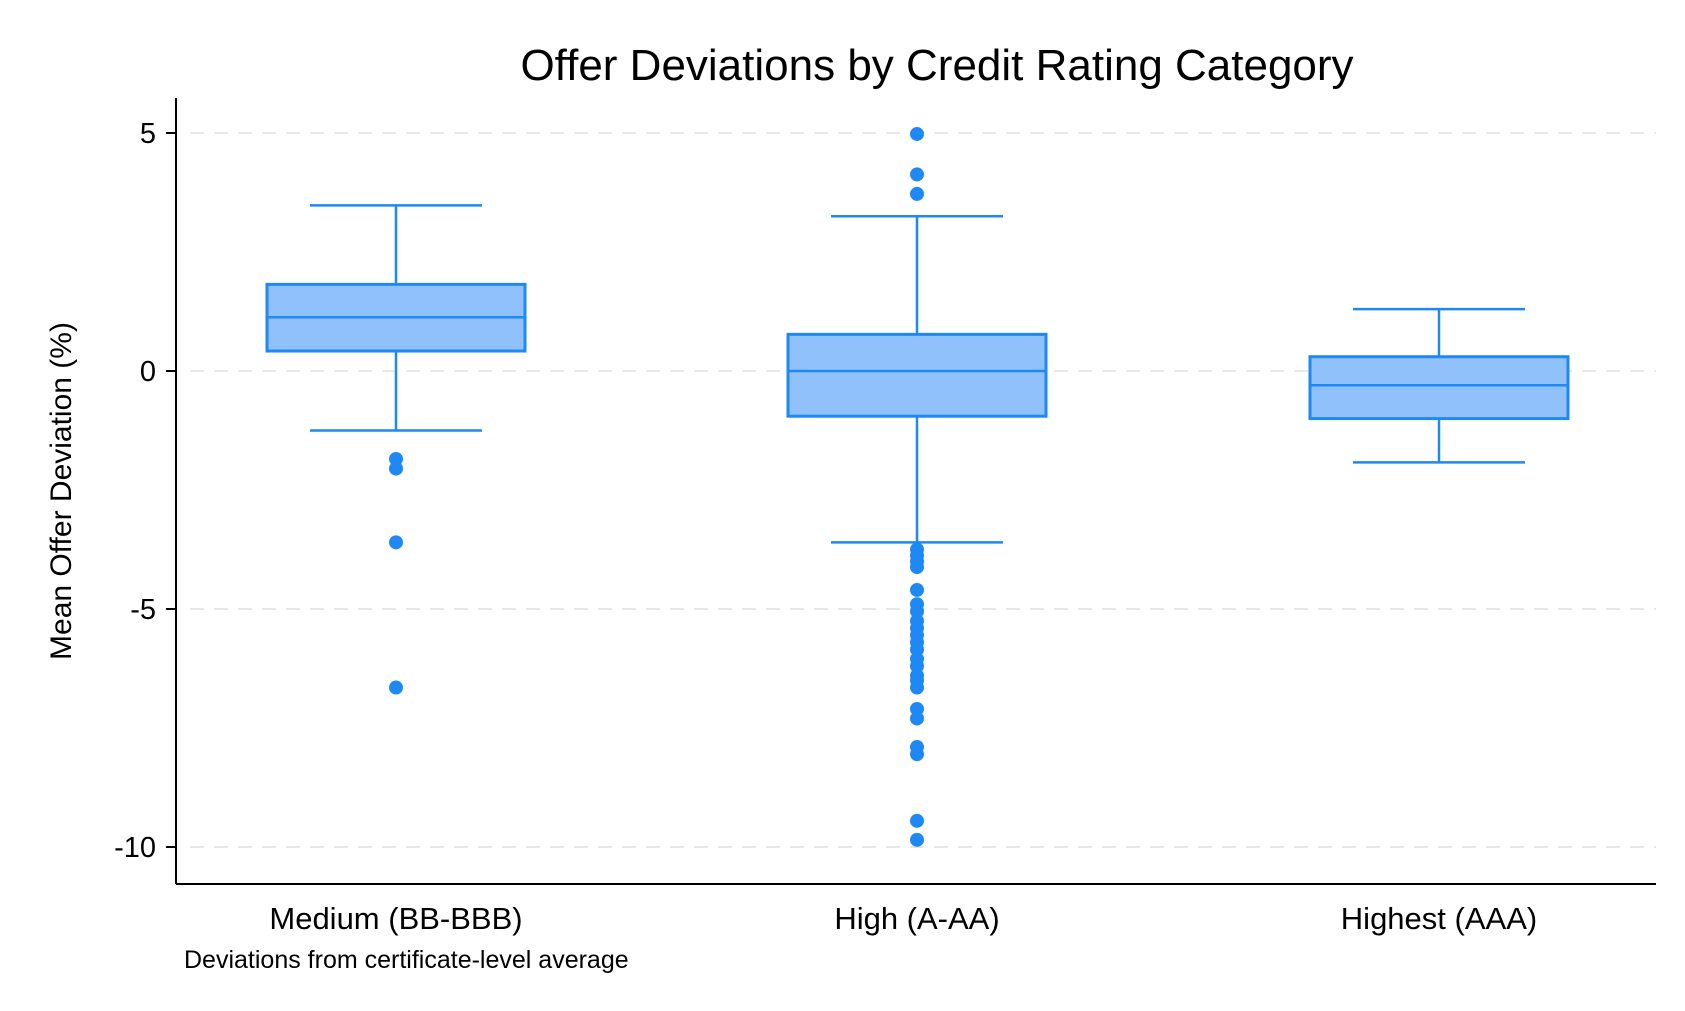 This screenshot has width=1685, height=1011. I want to click on y-tick-labels: 5 0 -5 -10, so click(135, 491).